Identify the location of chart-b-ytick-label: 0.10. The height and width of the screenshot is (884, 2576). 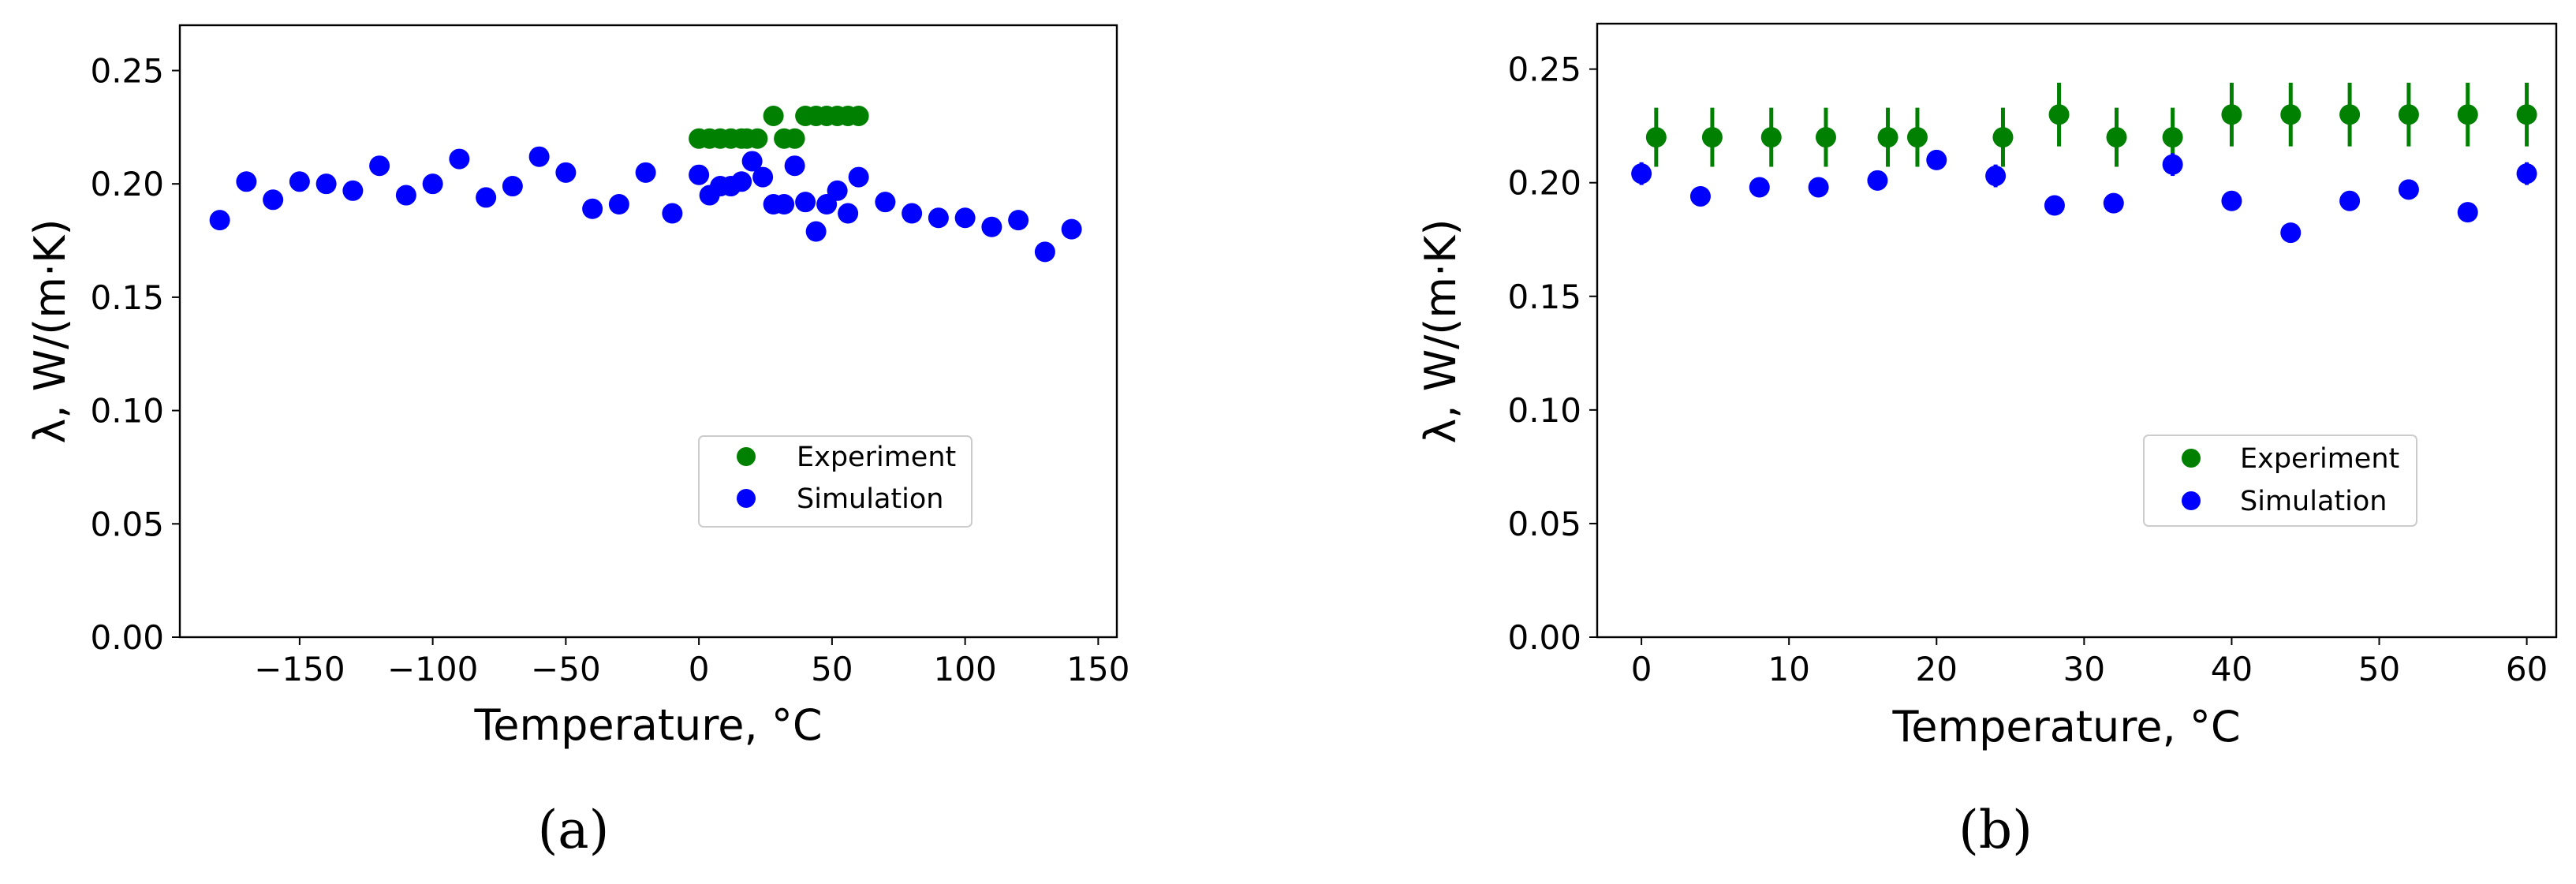
(1544, 410).